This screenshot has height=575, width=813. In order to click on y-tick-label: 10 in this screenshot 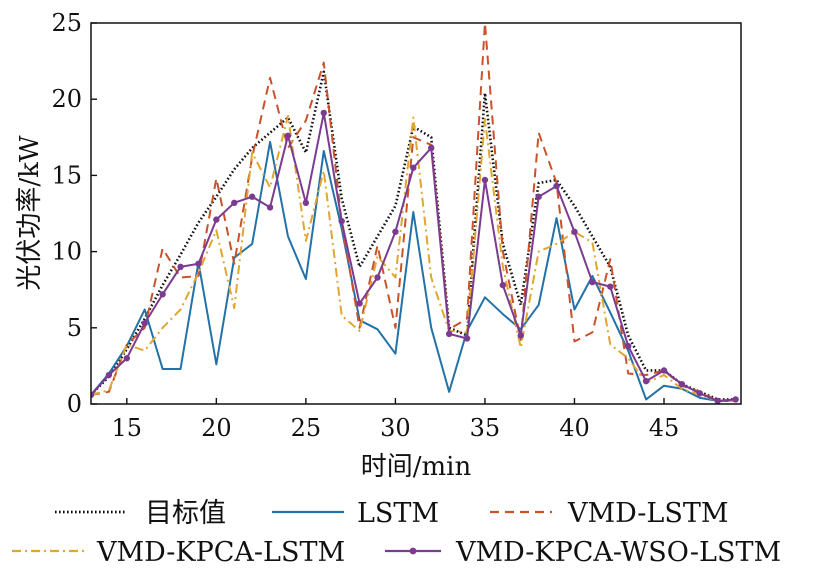, I will do `click(66, 252)`.